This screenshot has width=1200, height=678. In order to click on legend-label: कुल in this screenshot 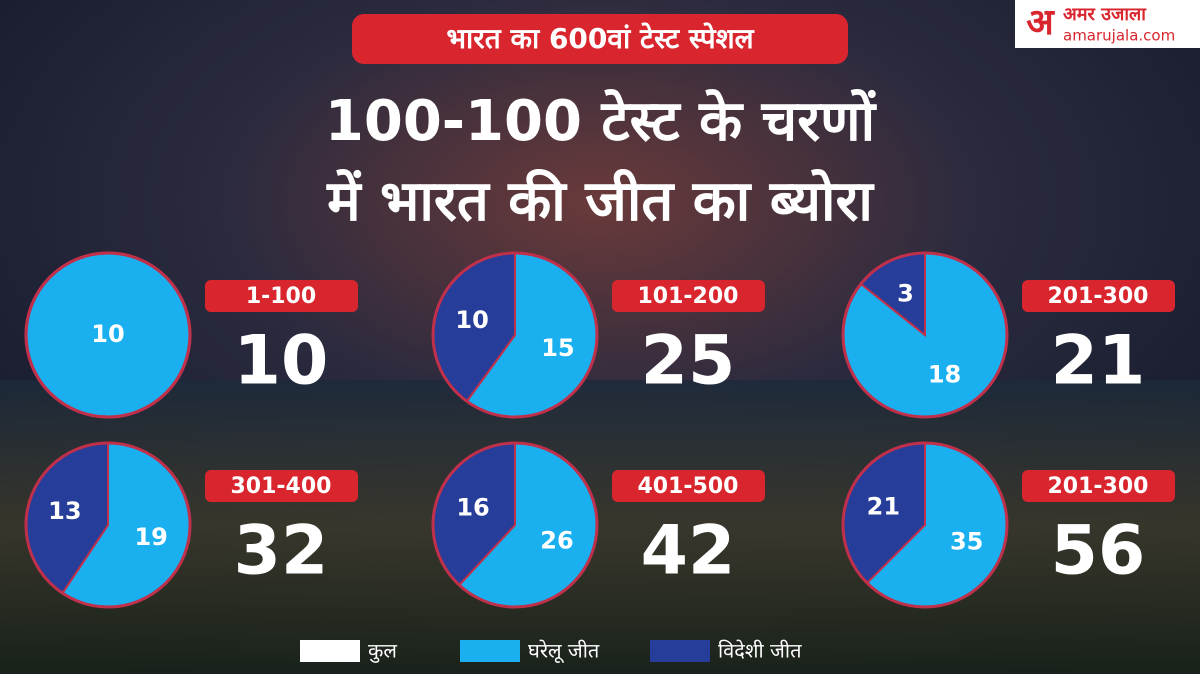, I will do `click(382, 651)`.